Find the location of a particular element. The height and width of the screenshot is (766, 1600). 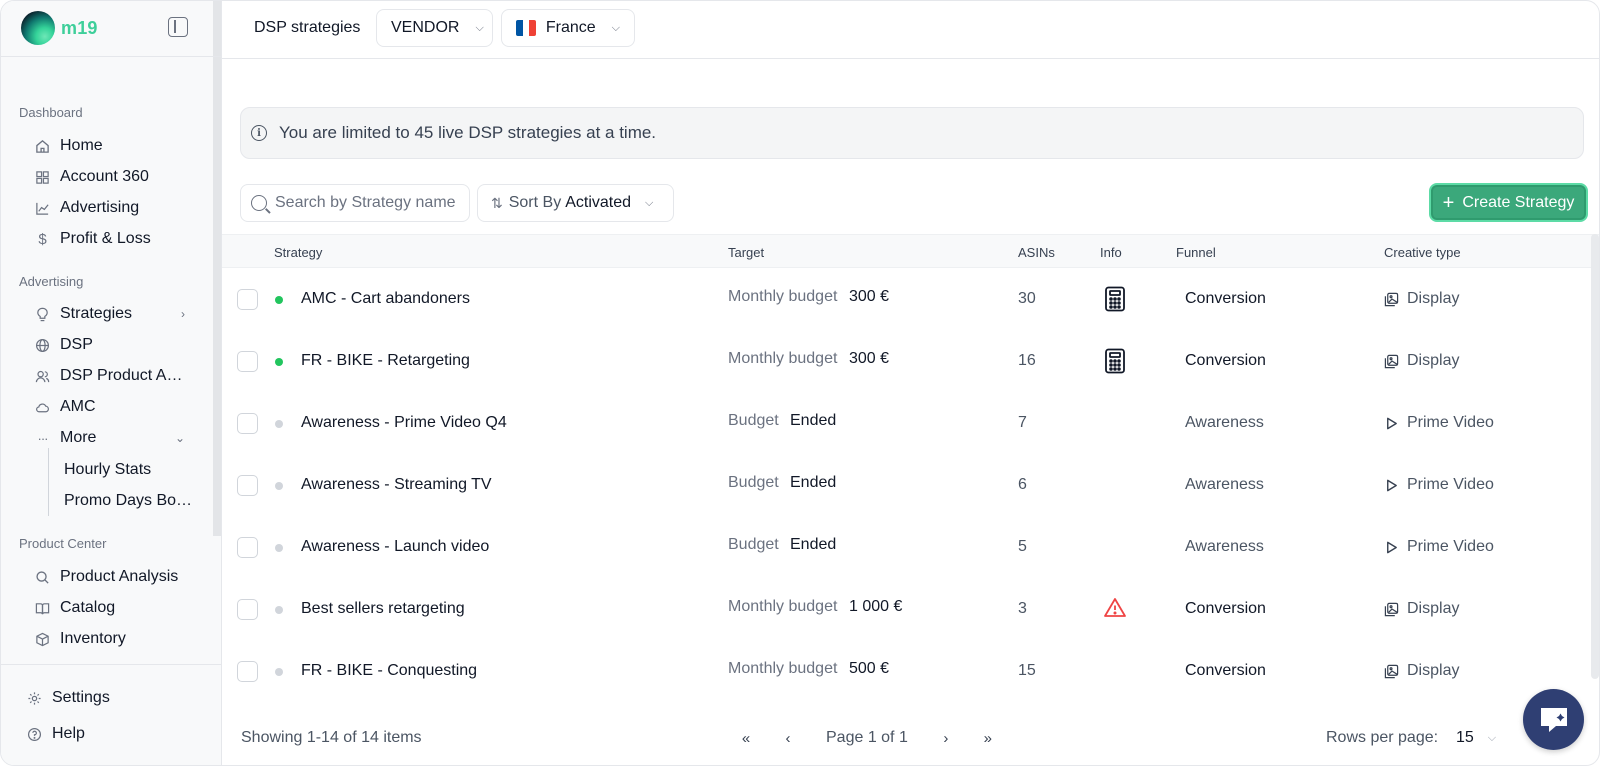

column-header-target: Target is located at coordinates (746, 252).